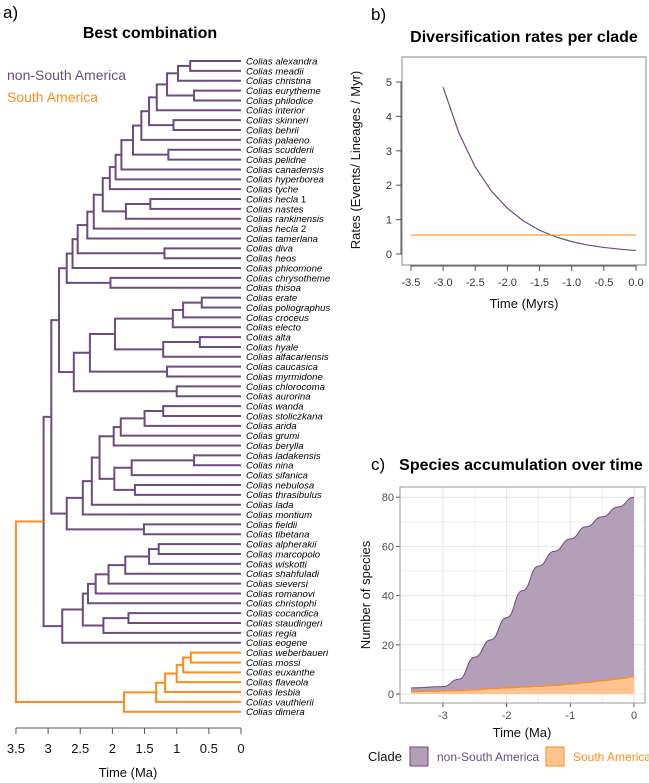 This screenshot has width=649, height=783. What do you see at coordinates (273, 436) in the screenshot?
I see `tip-label: Colias grumi` at bounding box center [273, 436].